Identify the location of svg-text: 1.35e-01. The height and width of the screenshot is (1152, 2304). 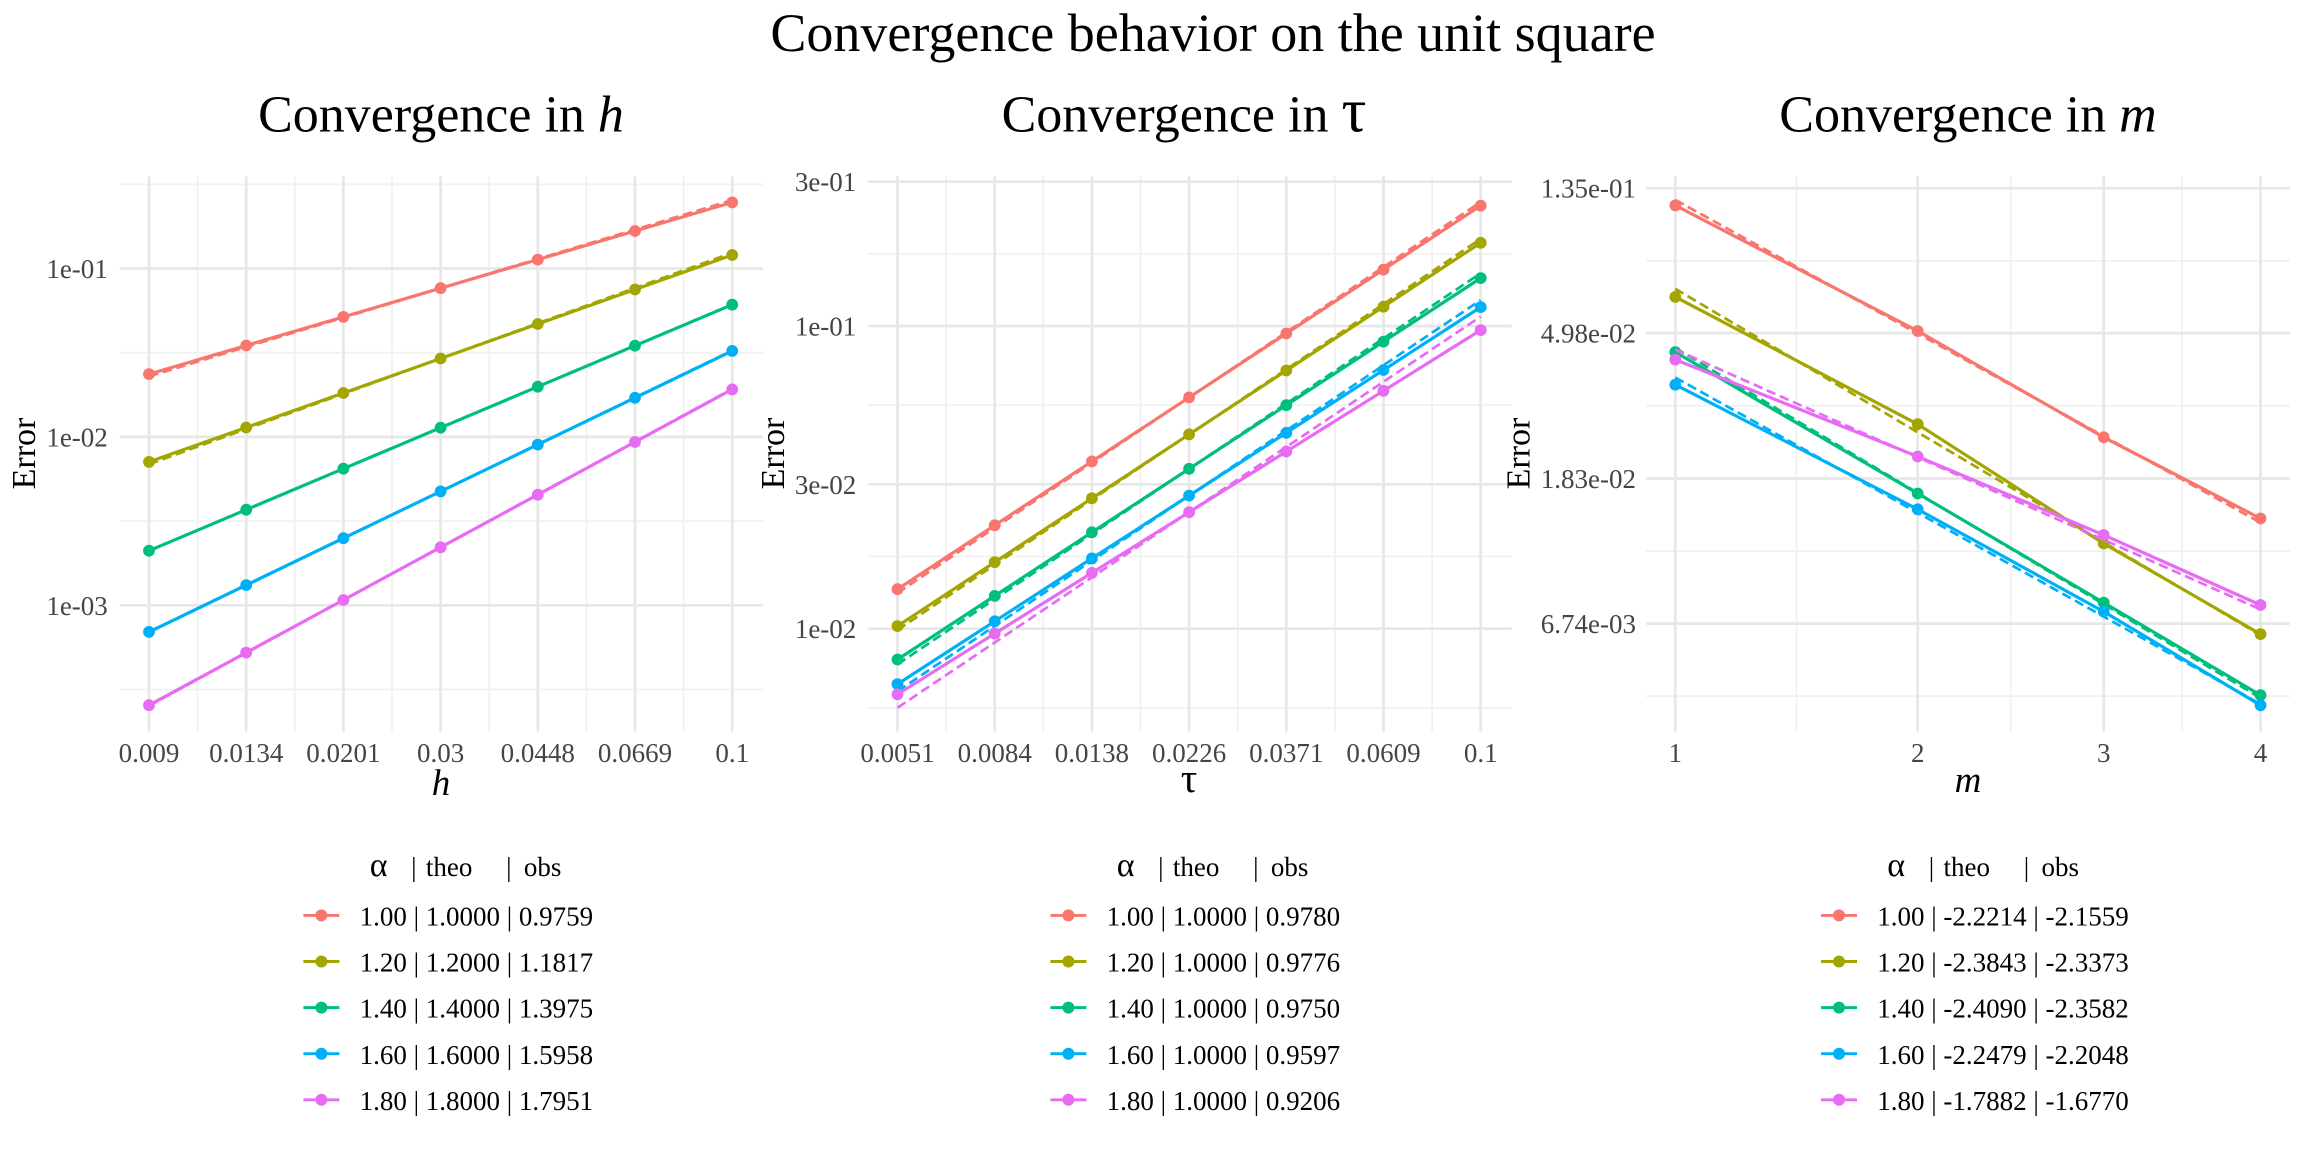
(1588, 189).